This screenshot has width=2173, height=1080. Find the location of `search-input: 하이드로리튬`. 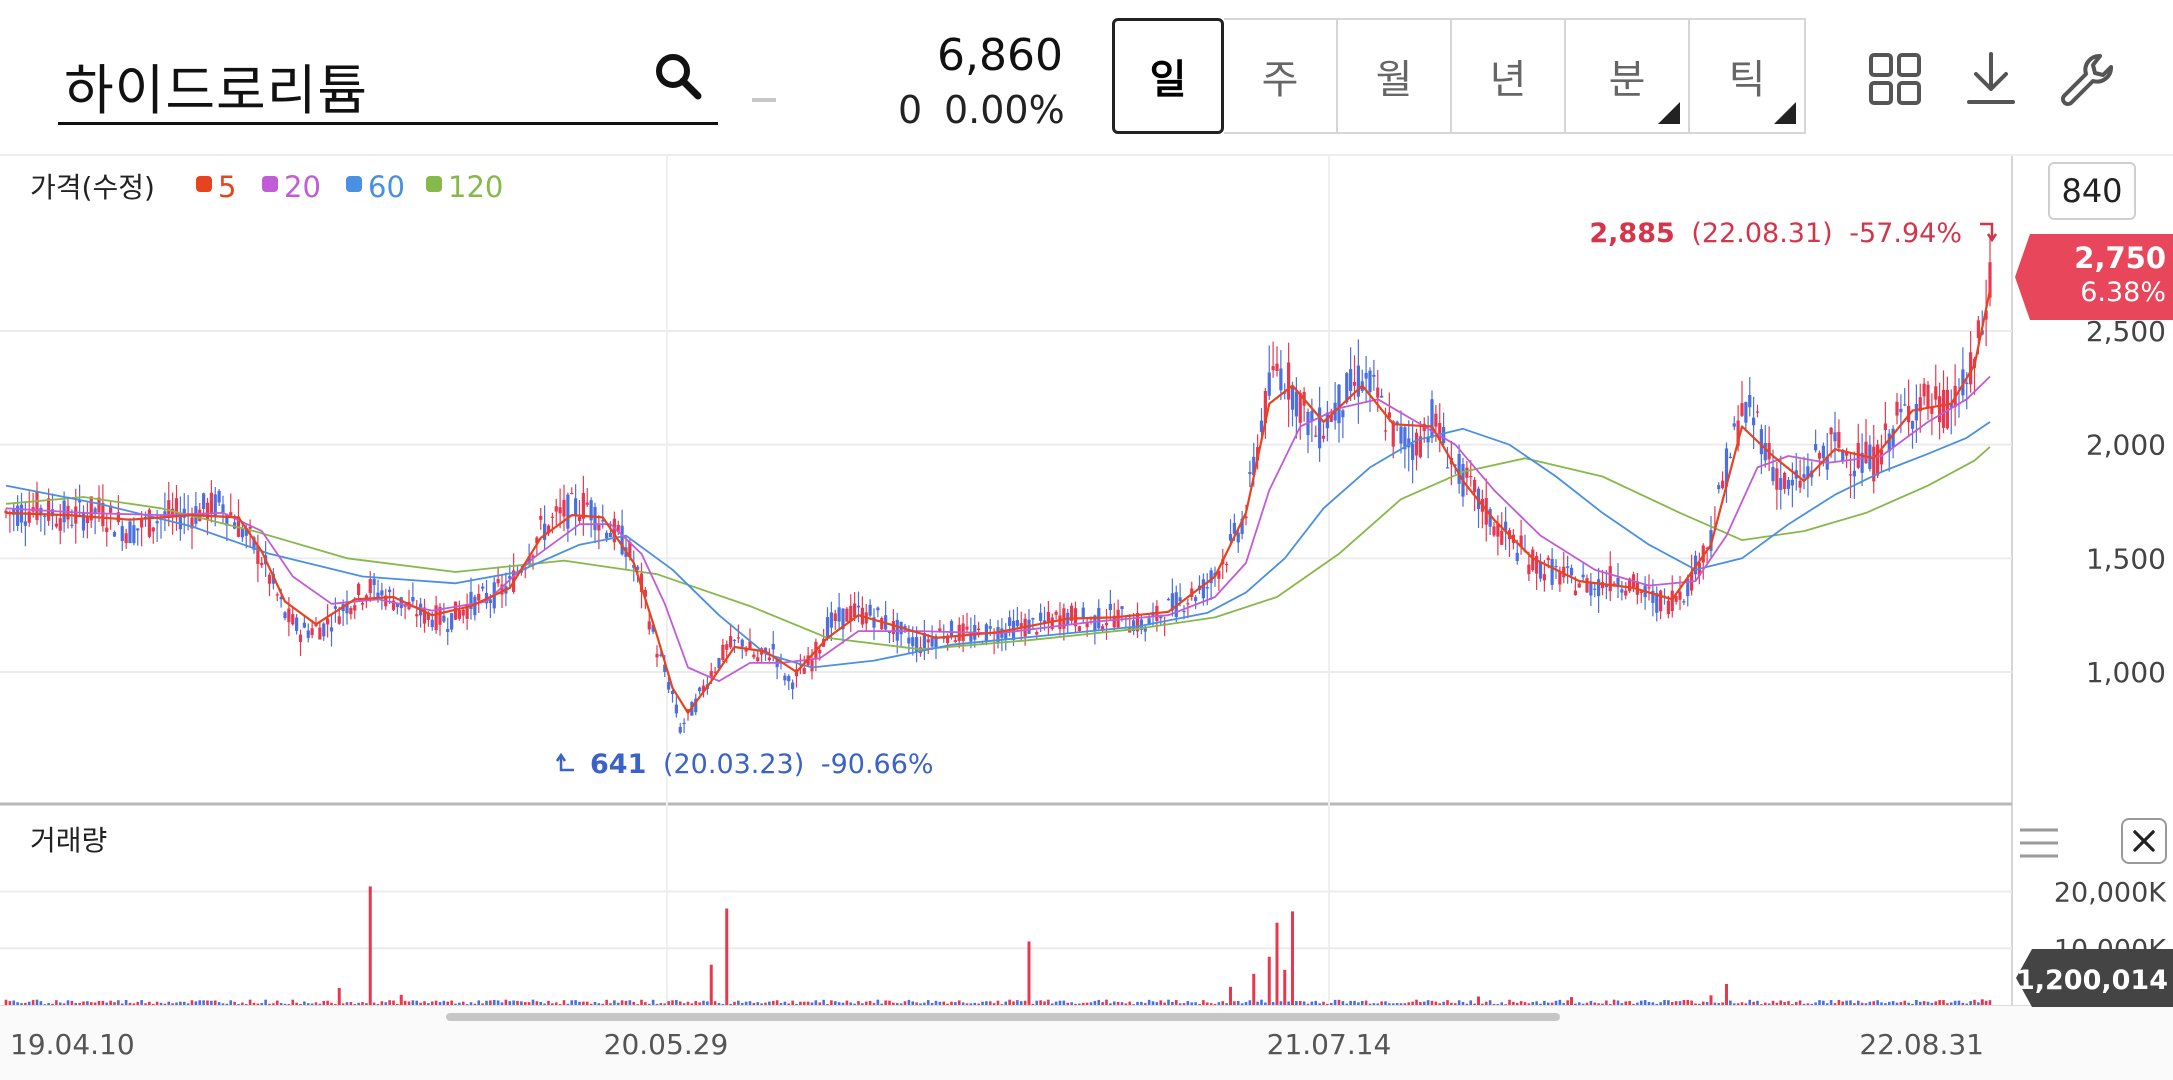

search-input: 하이드로리튬 is located at coordinates (216, 90).